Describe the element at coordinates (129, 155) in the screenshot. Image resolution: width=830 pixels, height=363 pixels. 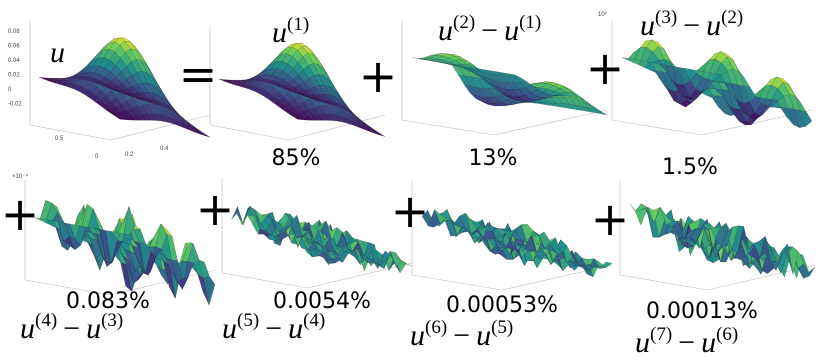
I see `x-tick-label: 0.2` at that location.